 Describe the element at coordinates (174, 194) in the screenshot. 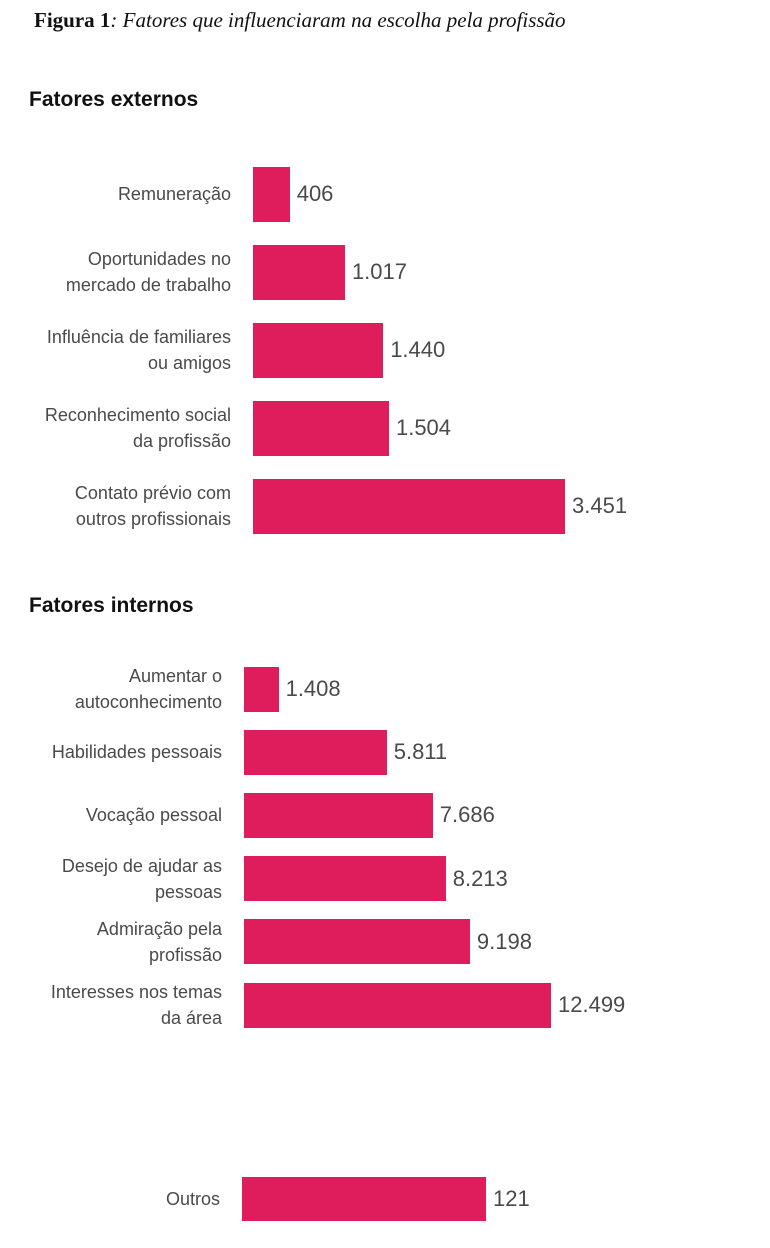

I see `category-label: Remuneração` at that location.